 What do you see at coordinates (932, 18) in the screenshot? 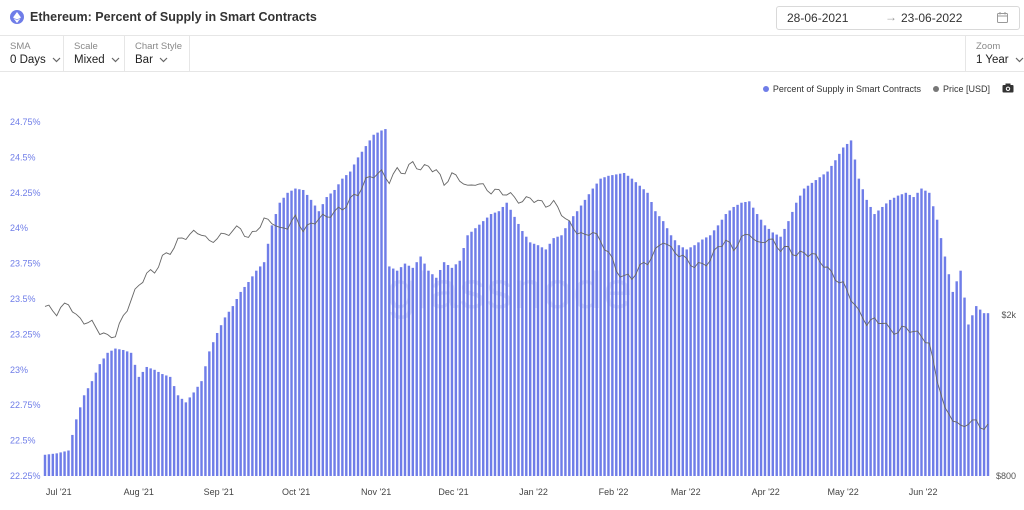
I see `date-end-input: 23-06-2022` at bounding box center [932, 18].